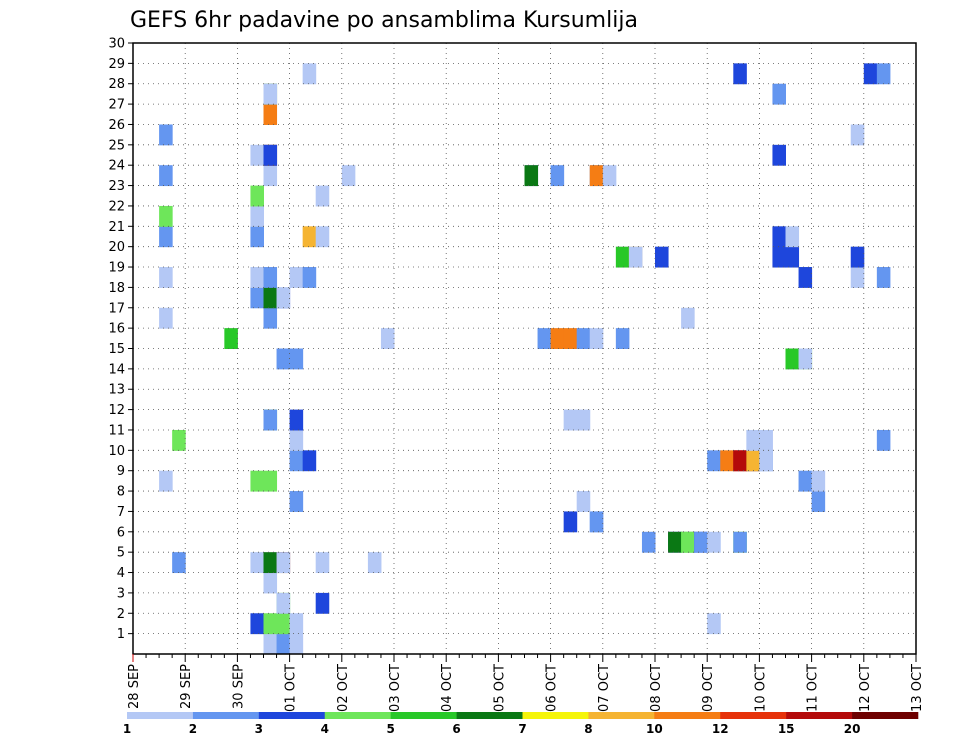  Describe the element at coordinates (760, 688) in the screenshot. I see `x-tick-label: 10 OCT` at that location.